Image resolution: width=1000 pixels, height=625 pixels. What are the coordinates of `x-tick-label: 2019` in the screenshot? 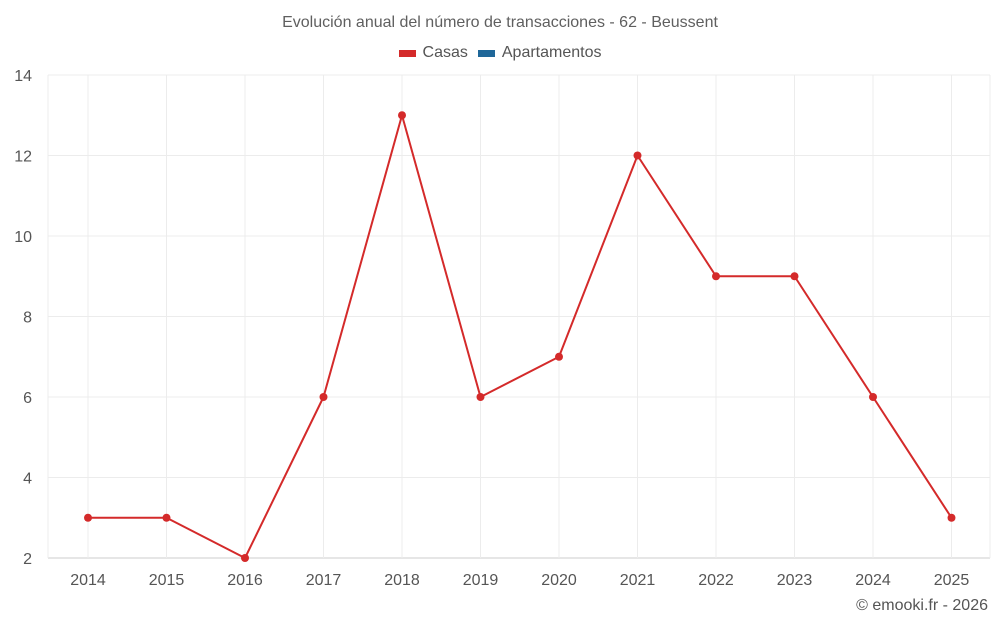 It's located at (481, 580).